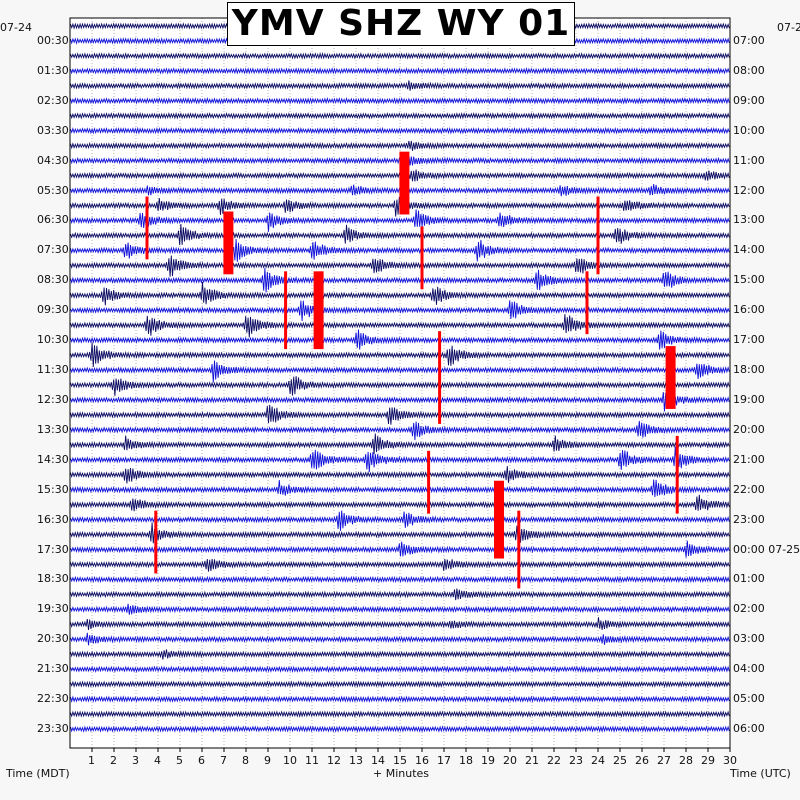 The height and width of the screenshot is (800, 800). Describe the element at coordinates (749, 489) in the screenshot. I see `right-time-label: 22:00` at that location.